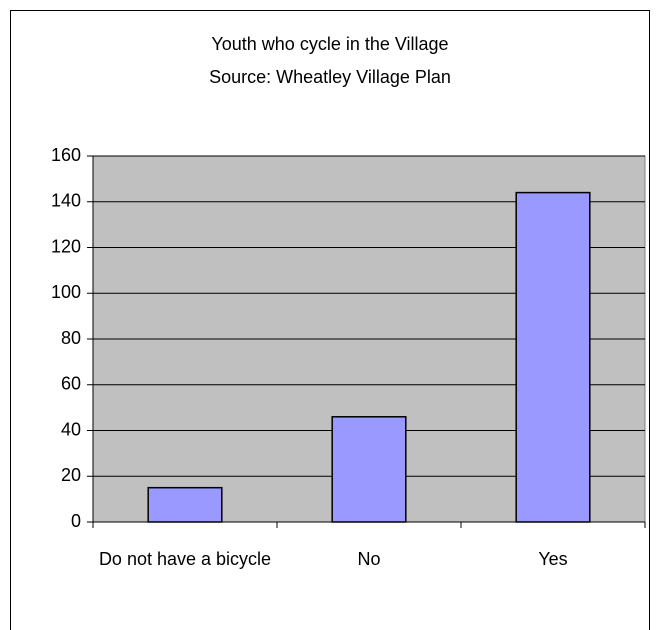  What do you see at coordinates (71, 384) in the screenshot?
I see `y-tick-label: 60` at bounding box center [71, 384].